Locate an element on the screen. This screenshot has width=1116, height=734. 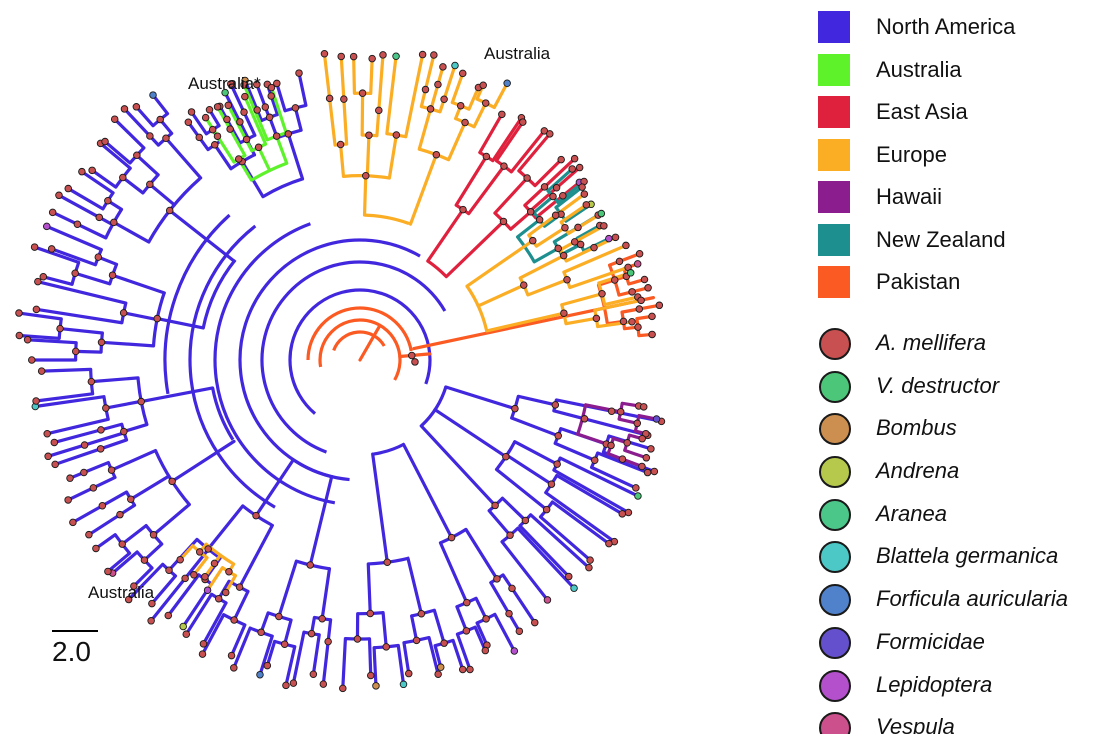
host-dot-forficula-auricularia is located at coordinates (835, 600).